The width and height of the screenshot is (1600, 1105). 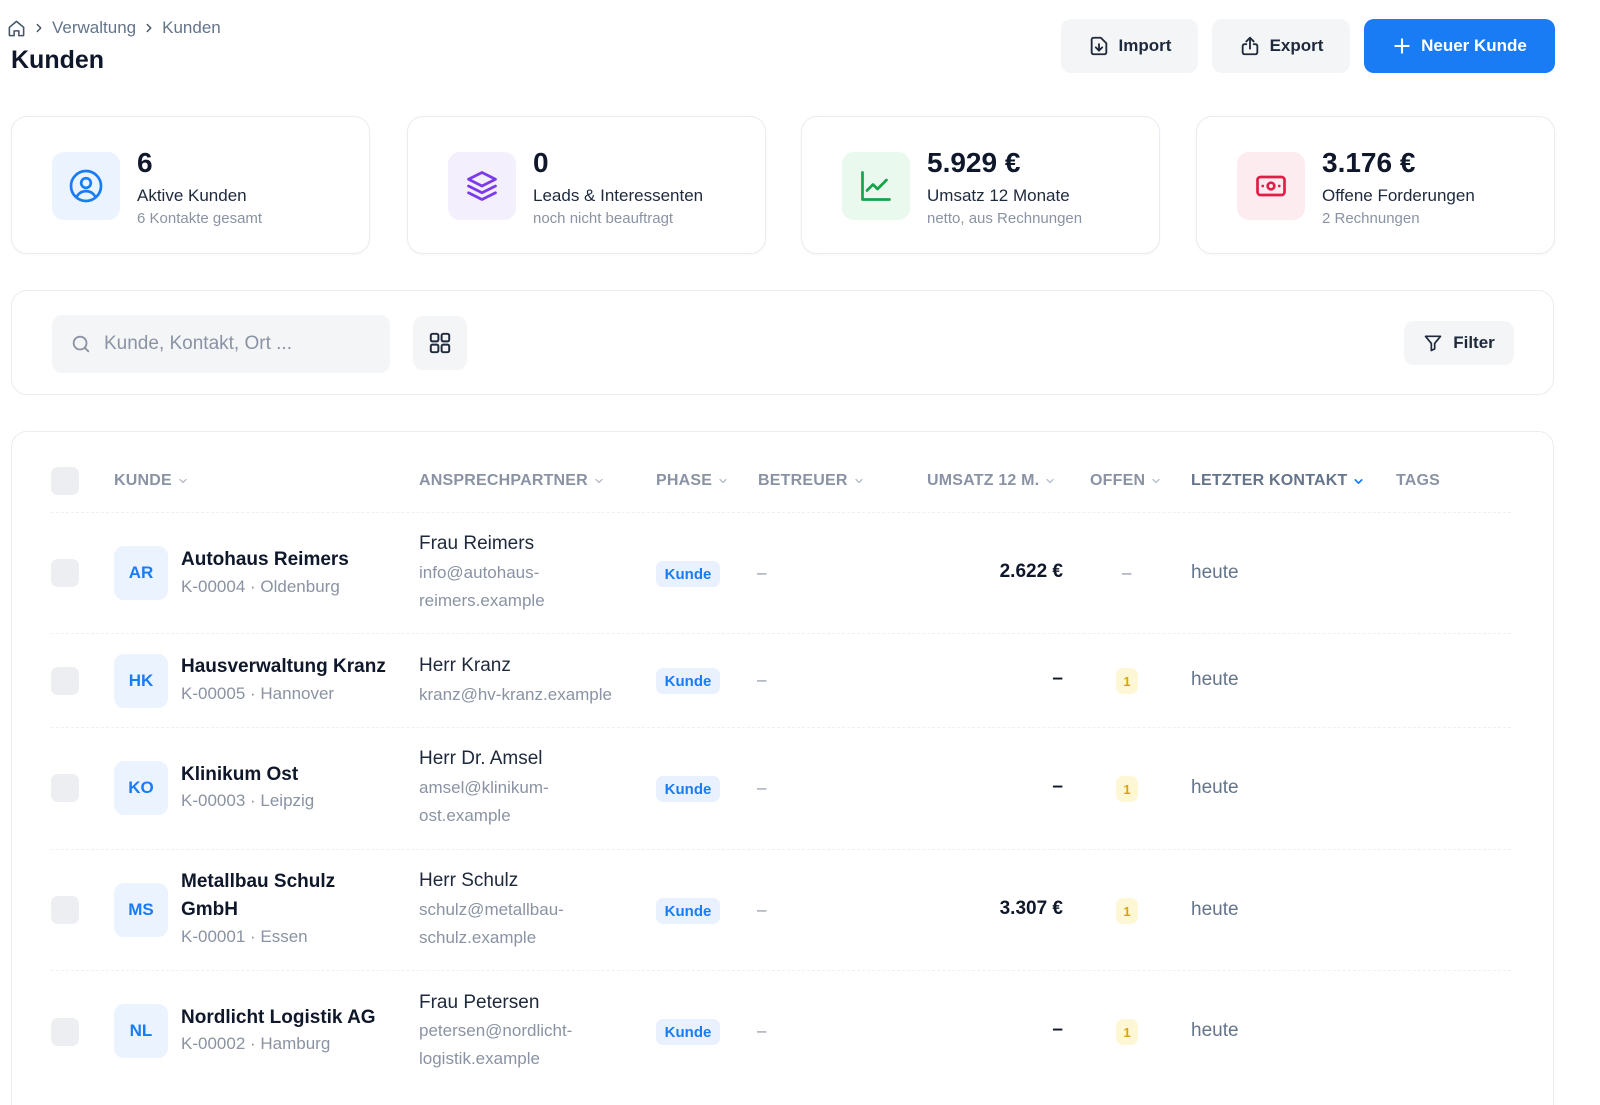 I want to click on select-all-checkbox, so click(x=65, y=481).